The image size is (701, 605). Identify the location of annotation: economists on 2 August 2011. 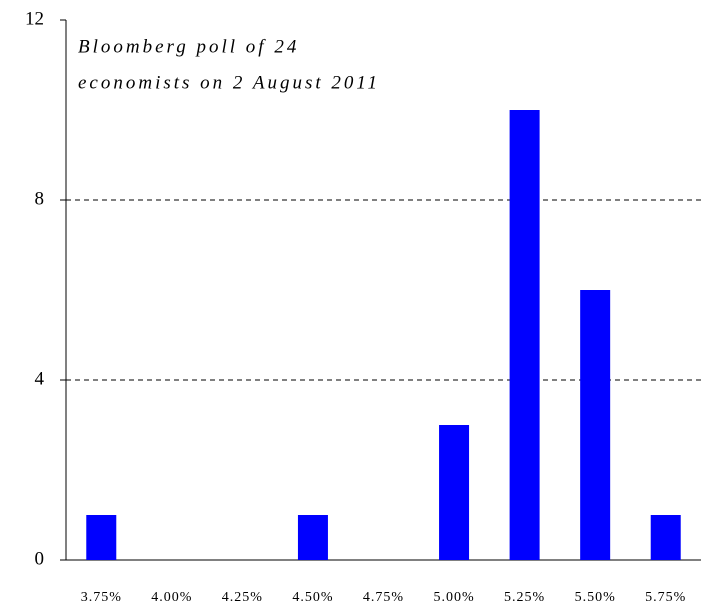
(229, 82).